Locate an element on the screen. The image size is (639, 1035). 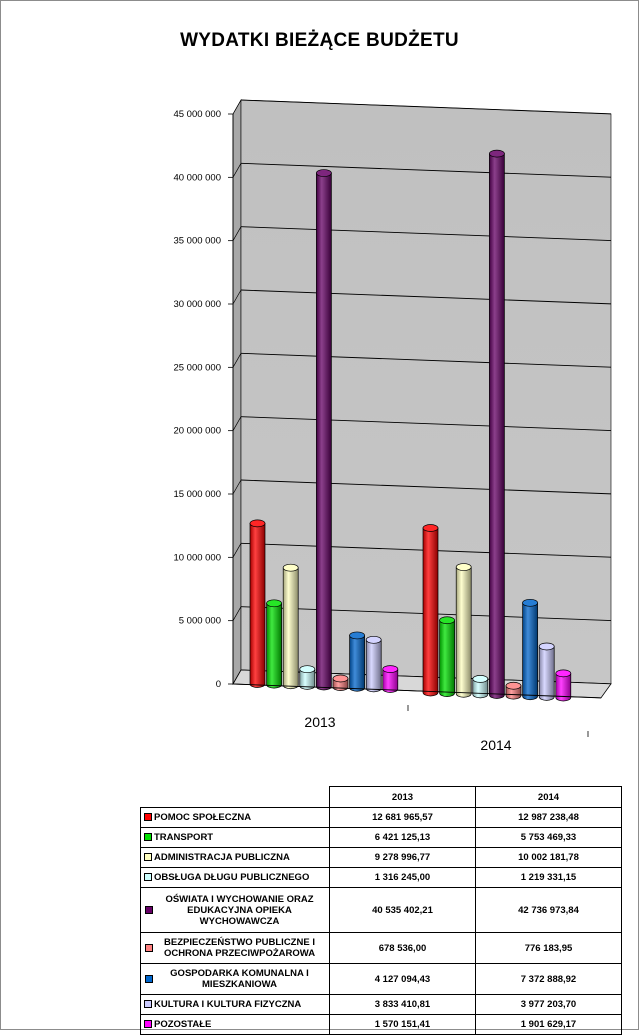
value-cell-2013: 1 316 245,00 is located at coordinates (402, 877).